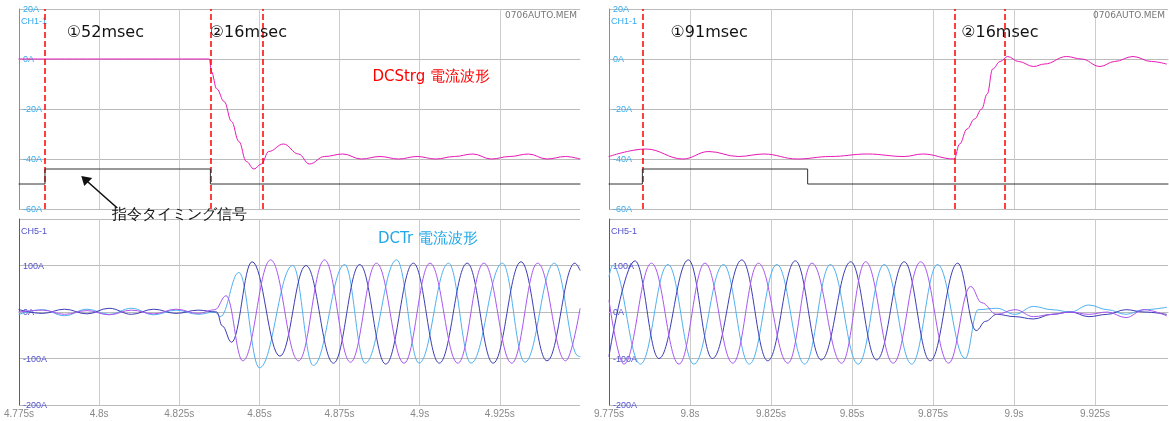 The width and height of the screenshot is (1169, 421). What do you see at coordinates (34, 265) in the screenshot?
I see `y-tick-label: 100A` at bounding box center [34, 265].